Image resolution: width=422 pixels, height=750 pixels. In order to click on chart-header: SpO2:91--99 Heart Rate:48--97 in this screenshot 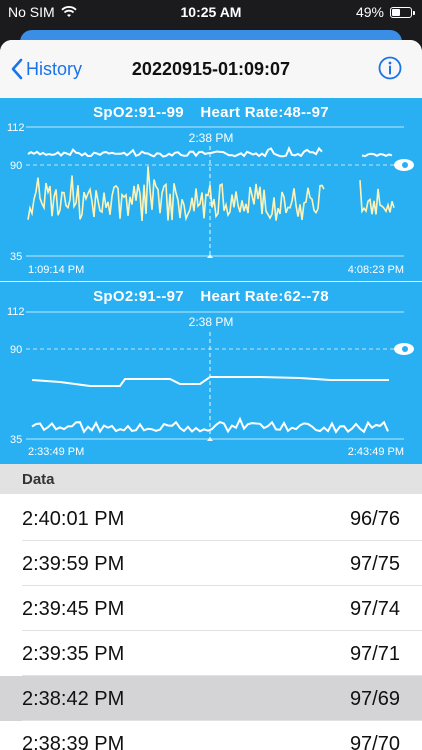, I will do `click(211, 112)`.